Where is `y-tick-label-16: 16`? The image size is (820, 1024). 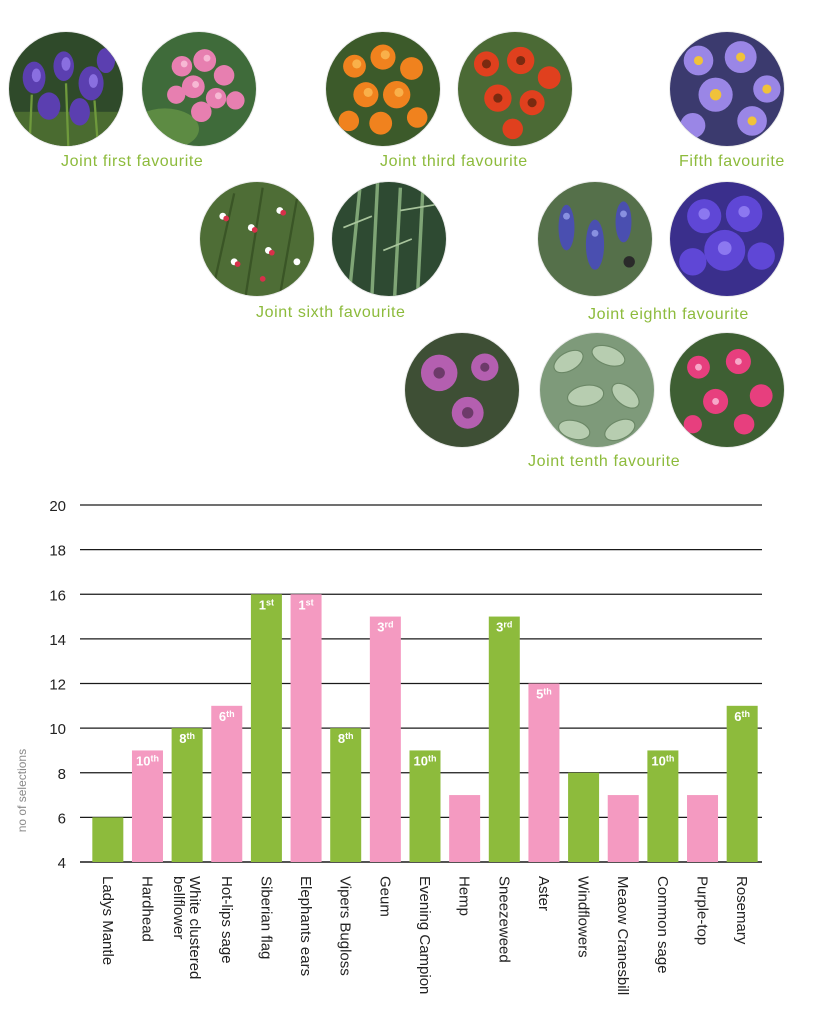
y-tick-label-16: 16 is located at coordinates (57, 595).